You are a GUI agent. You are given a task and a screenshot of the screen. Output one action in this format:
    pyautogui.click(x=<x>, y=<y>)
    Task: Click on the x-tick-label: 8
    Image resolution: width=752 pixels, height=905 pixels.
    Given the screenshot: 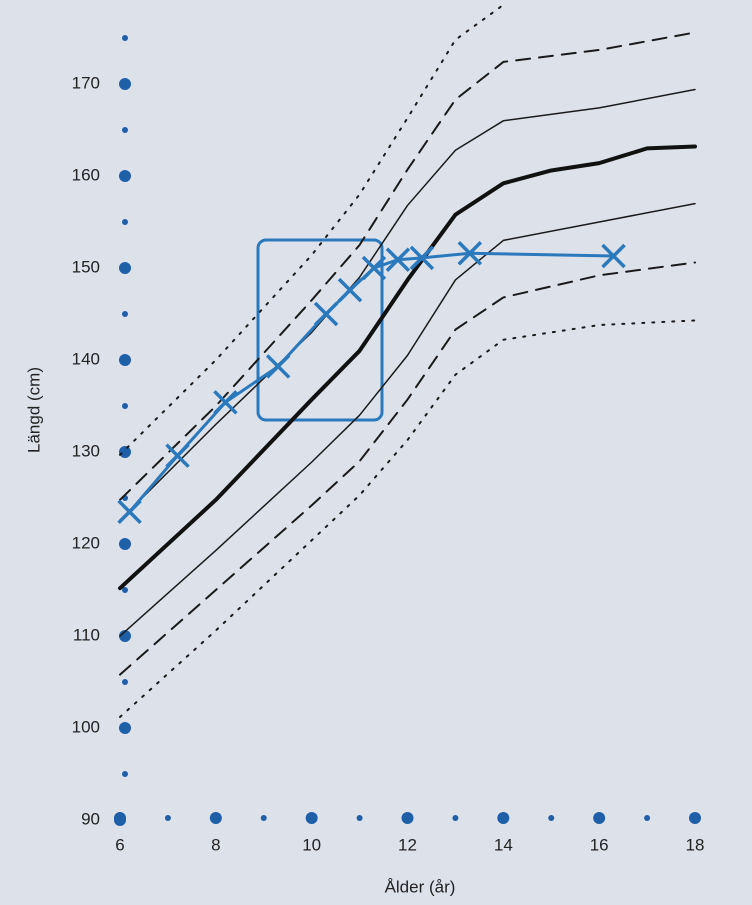 What is the action you would take?
    pyautogui.click(x=215, y=844)
    